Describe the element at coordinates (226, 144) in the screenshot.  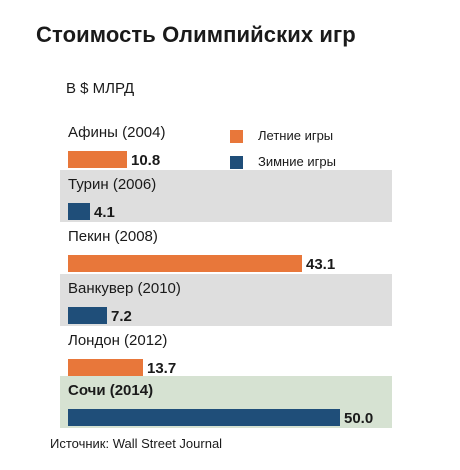
I see `chart-row: Афины (2004) 10.8` at that location.